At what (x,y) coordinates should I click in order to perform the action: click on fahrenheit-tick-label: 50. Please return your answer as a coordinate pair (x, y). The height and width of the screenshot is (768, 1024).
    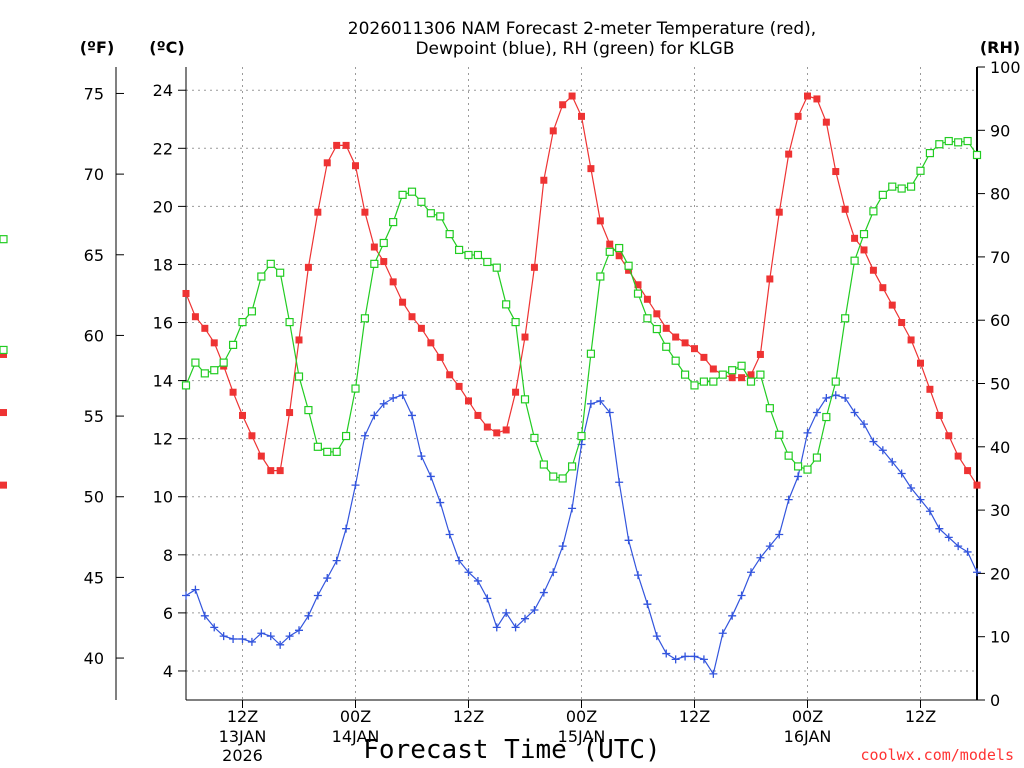
    Looking at the image, I should click on (94, 497).